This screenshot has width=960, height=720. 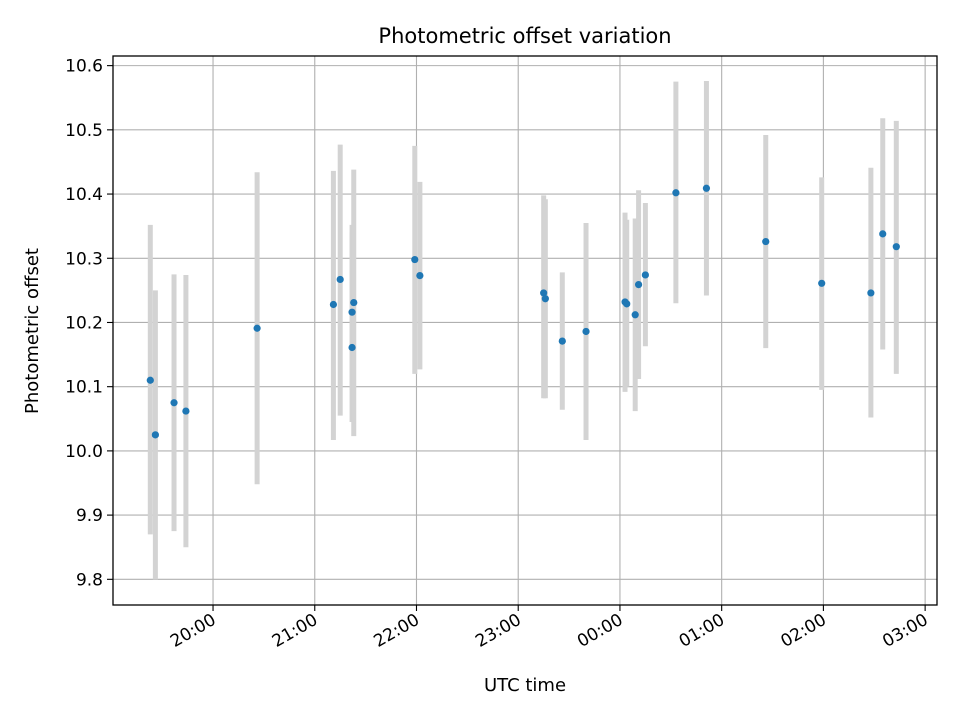 I want to click on y-tick-label: 9.9, so click(x=89, y=516).